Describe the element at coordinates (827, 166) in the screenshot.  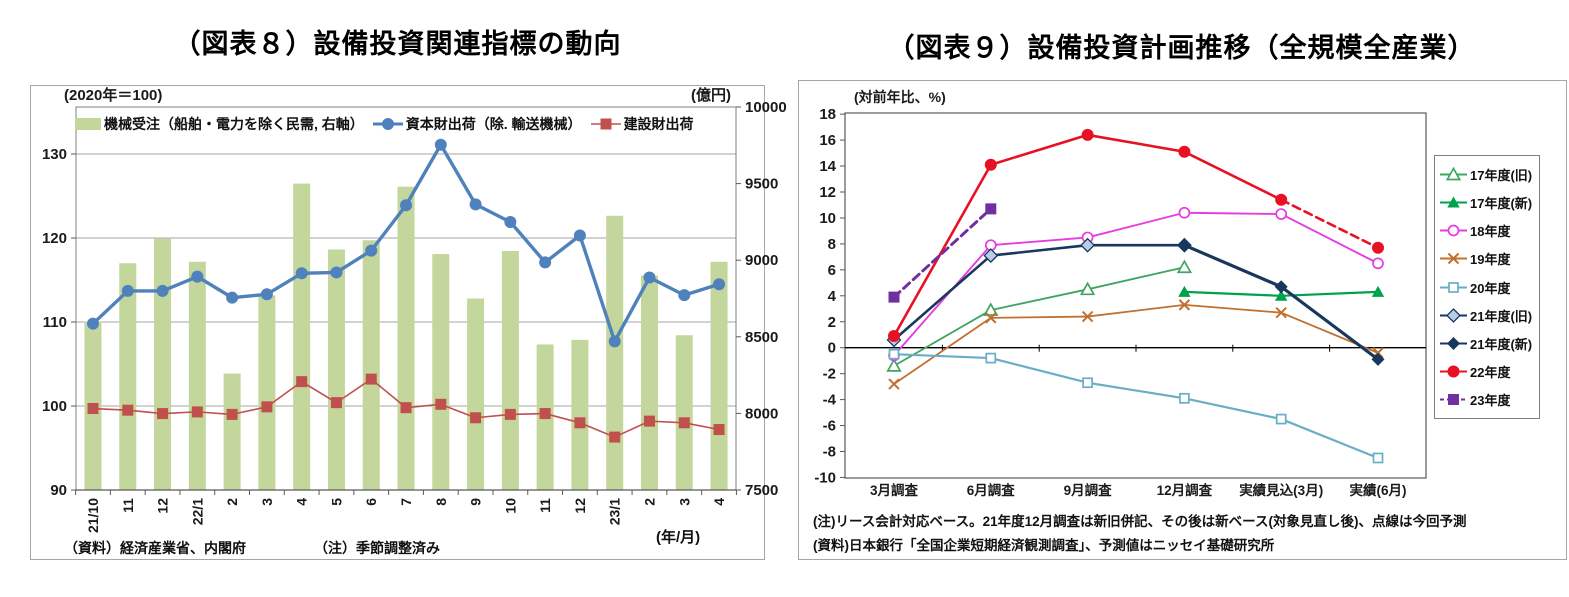
I see `svg-text: 14` at that location.